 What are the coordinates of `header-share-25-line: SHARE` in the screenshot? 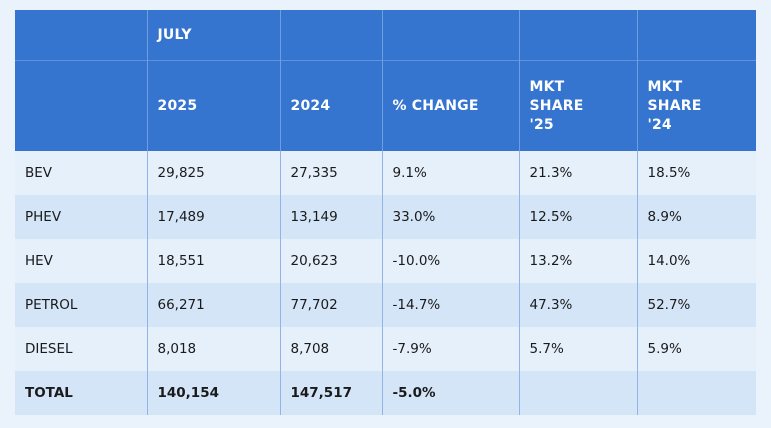 It's located at (556, 105).